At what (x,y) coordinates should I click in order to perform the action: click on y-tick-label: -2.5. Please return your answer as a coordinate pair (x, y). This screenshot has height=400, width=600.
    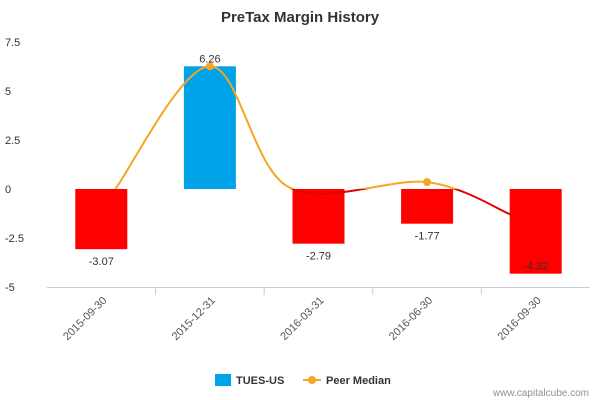
    Looking at the image, I should click on (14, 239).